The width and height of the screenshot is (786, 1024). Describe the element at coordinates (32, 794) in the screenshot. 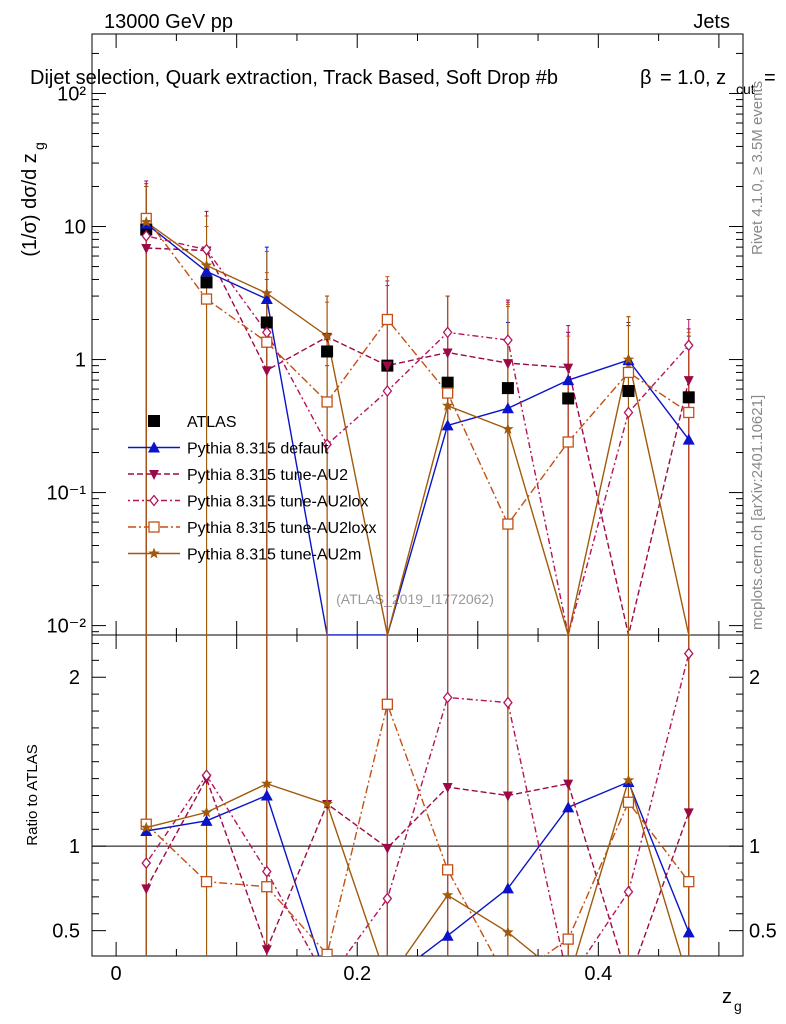

I see `ratio-y-axis-title: Ratio to ATLAS` at that location.